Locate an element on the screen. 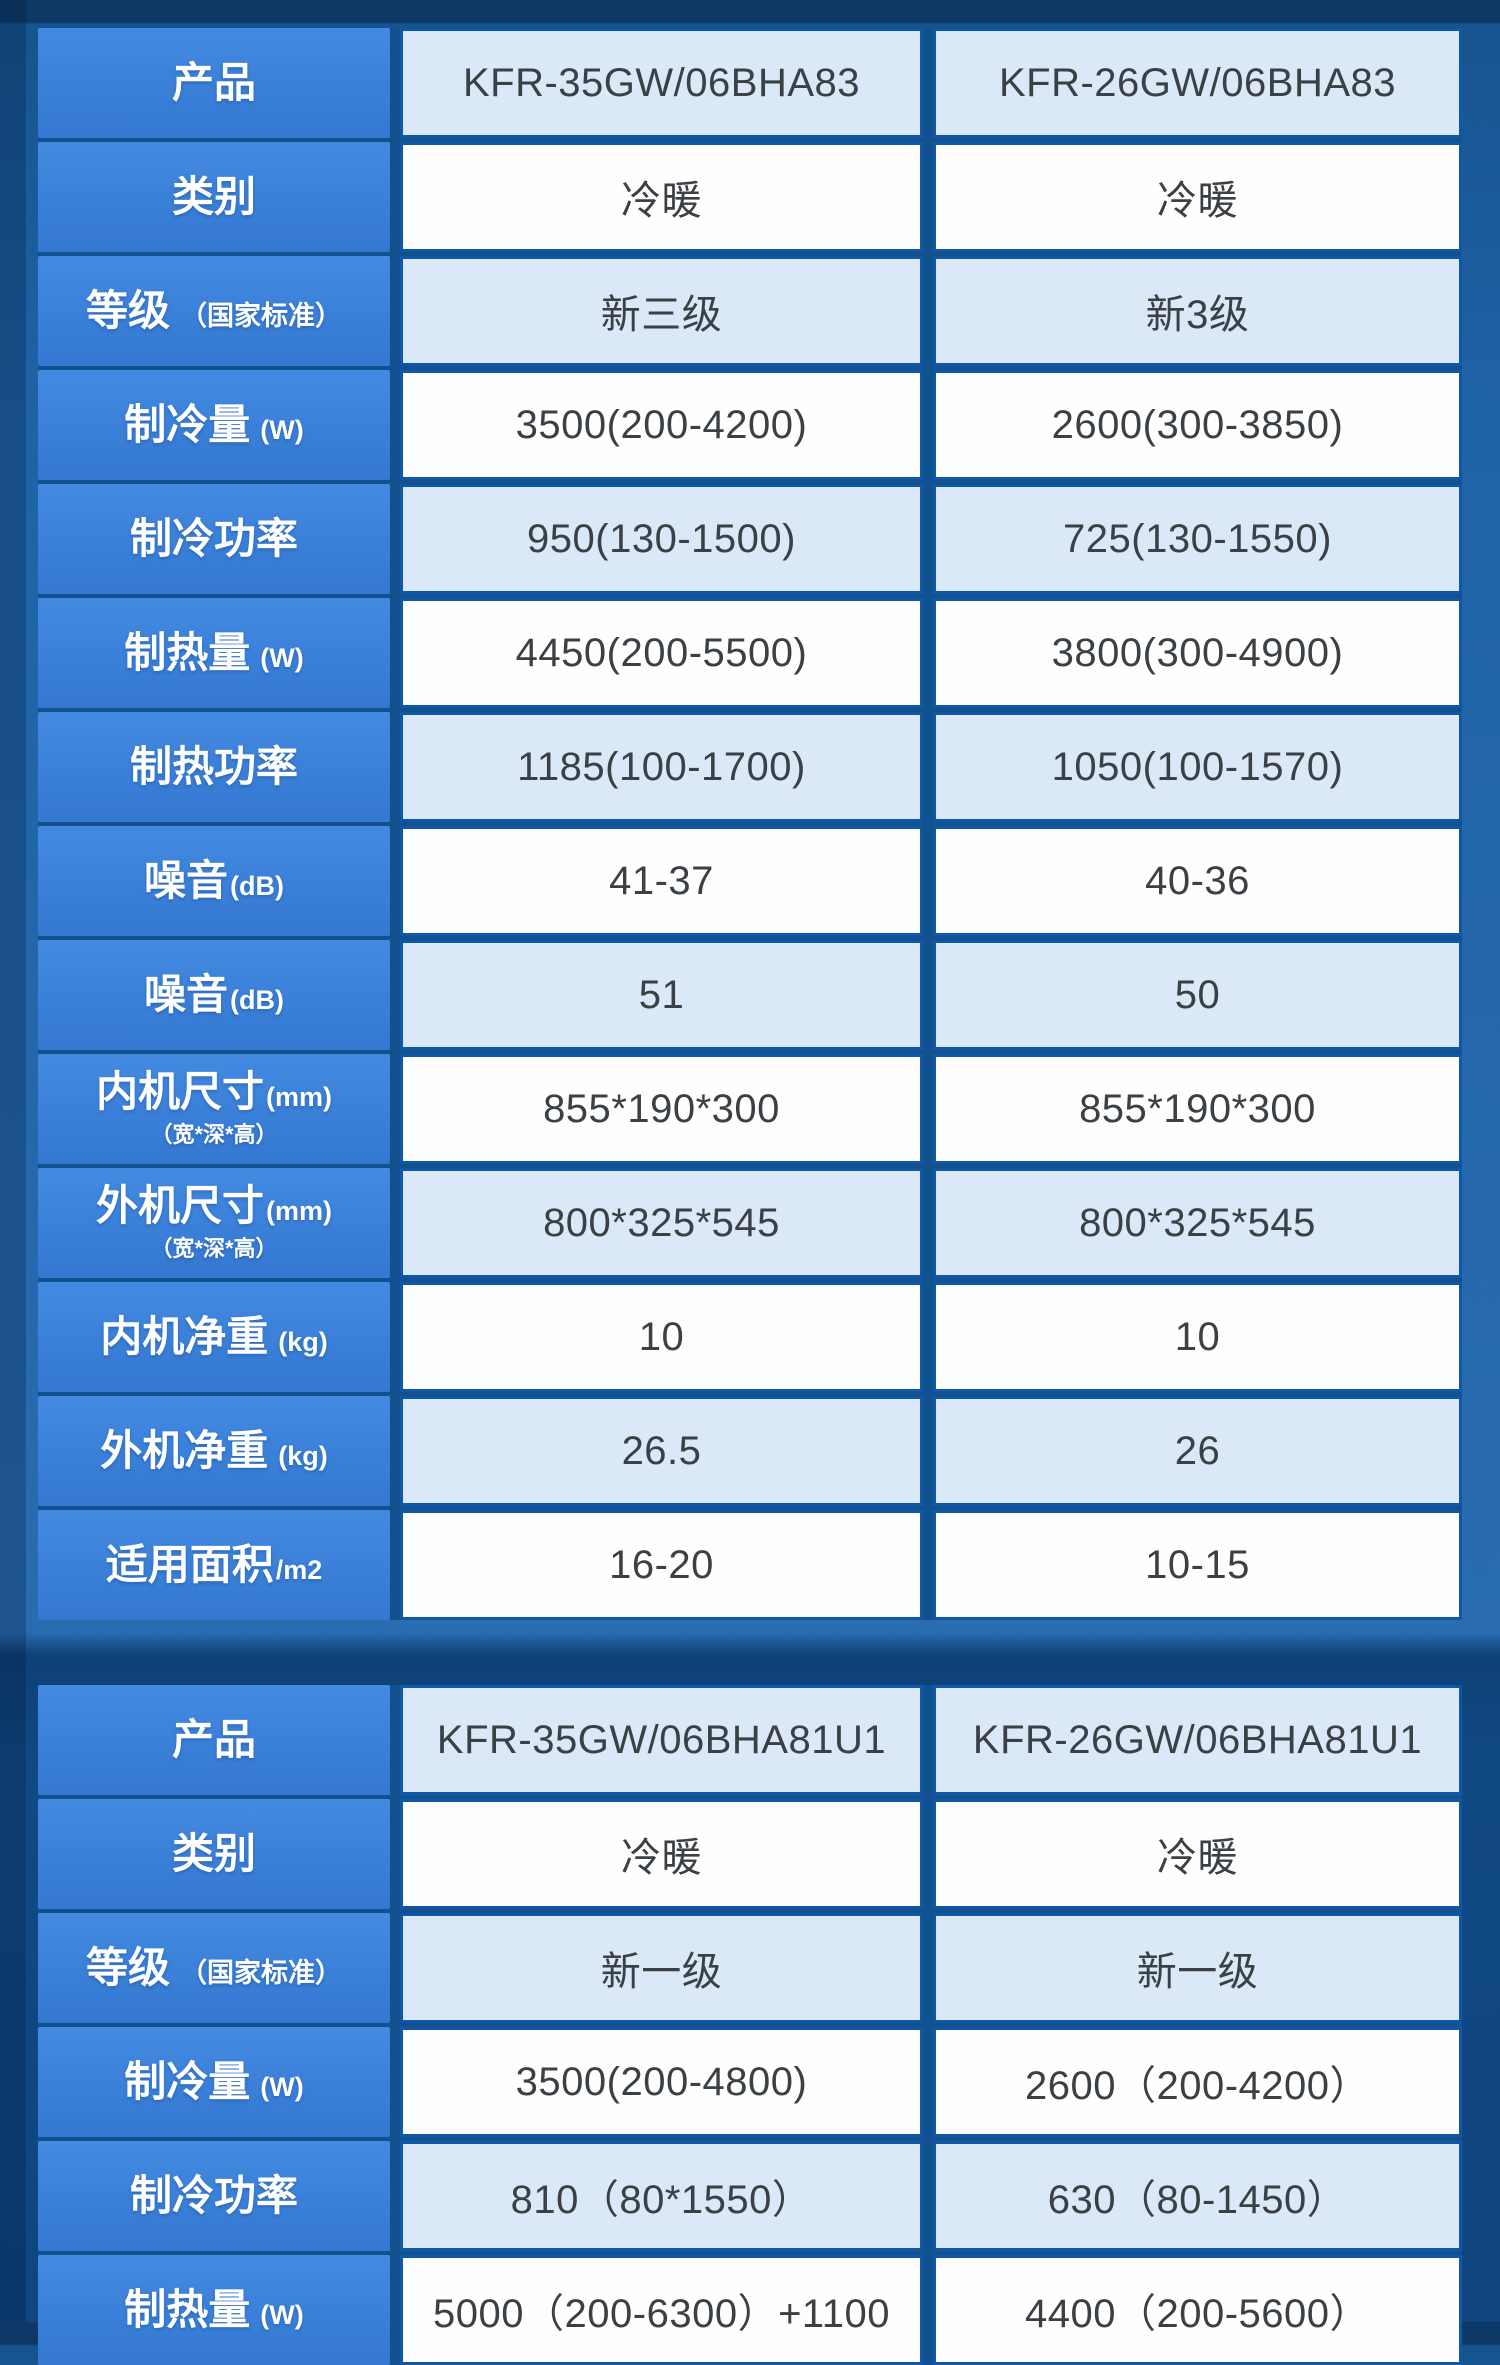 The height and width of the screenshot is (2365, 1500). spec-label-line: 适用面积 /m2 is located at coordinates (214, 1564).